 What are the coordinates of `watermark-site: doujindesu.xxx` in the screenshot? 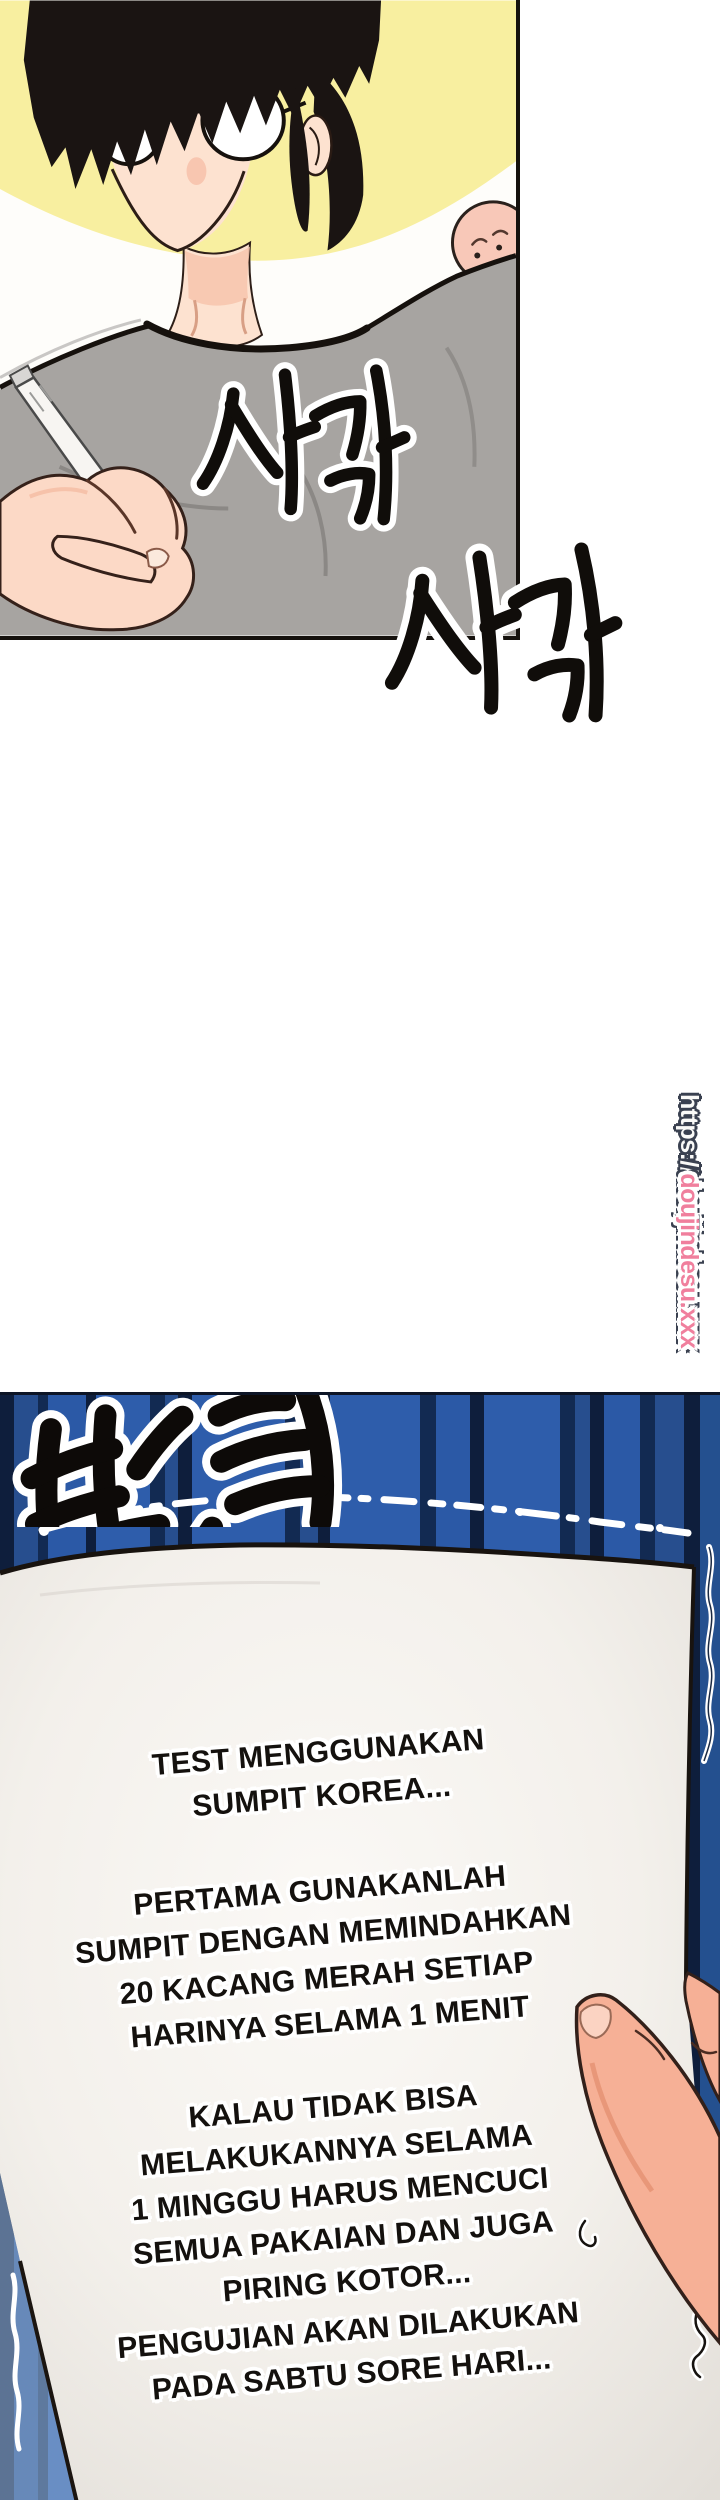 It's located at (689, 1261).